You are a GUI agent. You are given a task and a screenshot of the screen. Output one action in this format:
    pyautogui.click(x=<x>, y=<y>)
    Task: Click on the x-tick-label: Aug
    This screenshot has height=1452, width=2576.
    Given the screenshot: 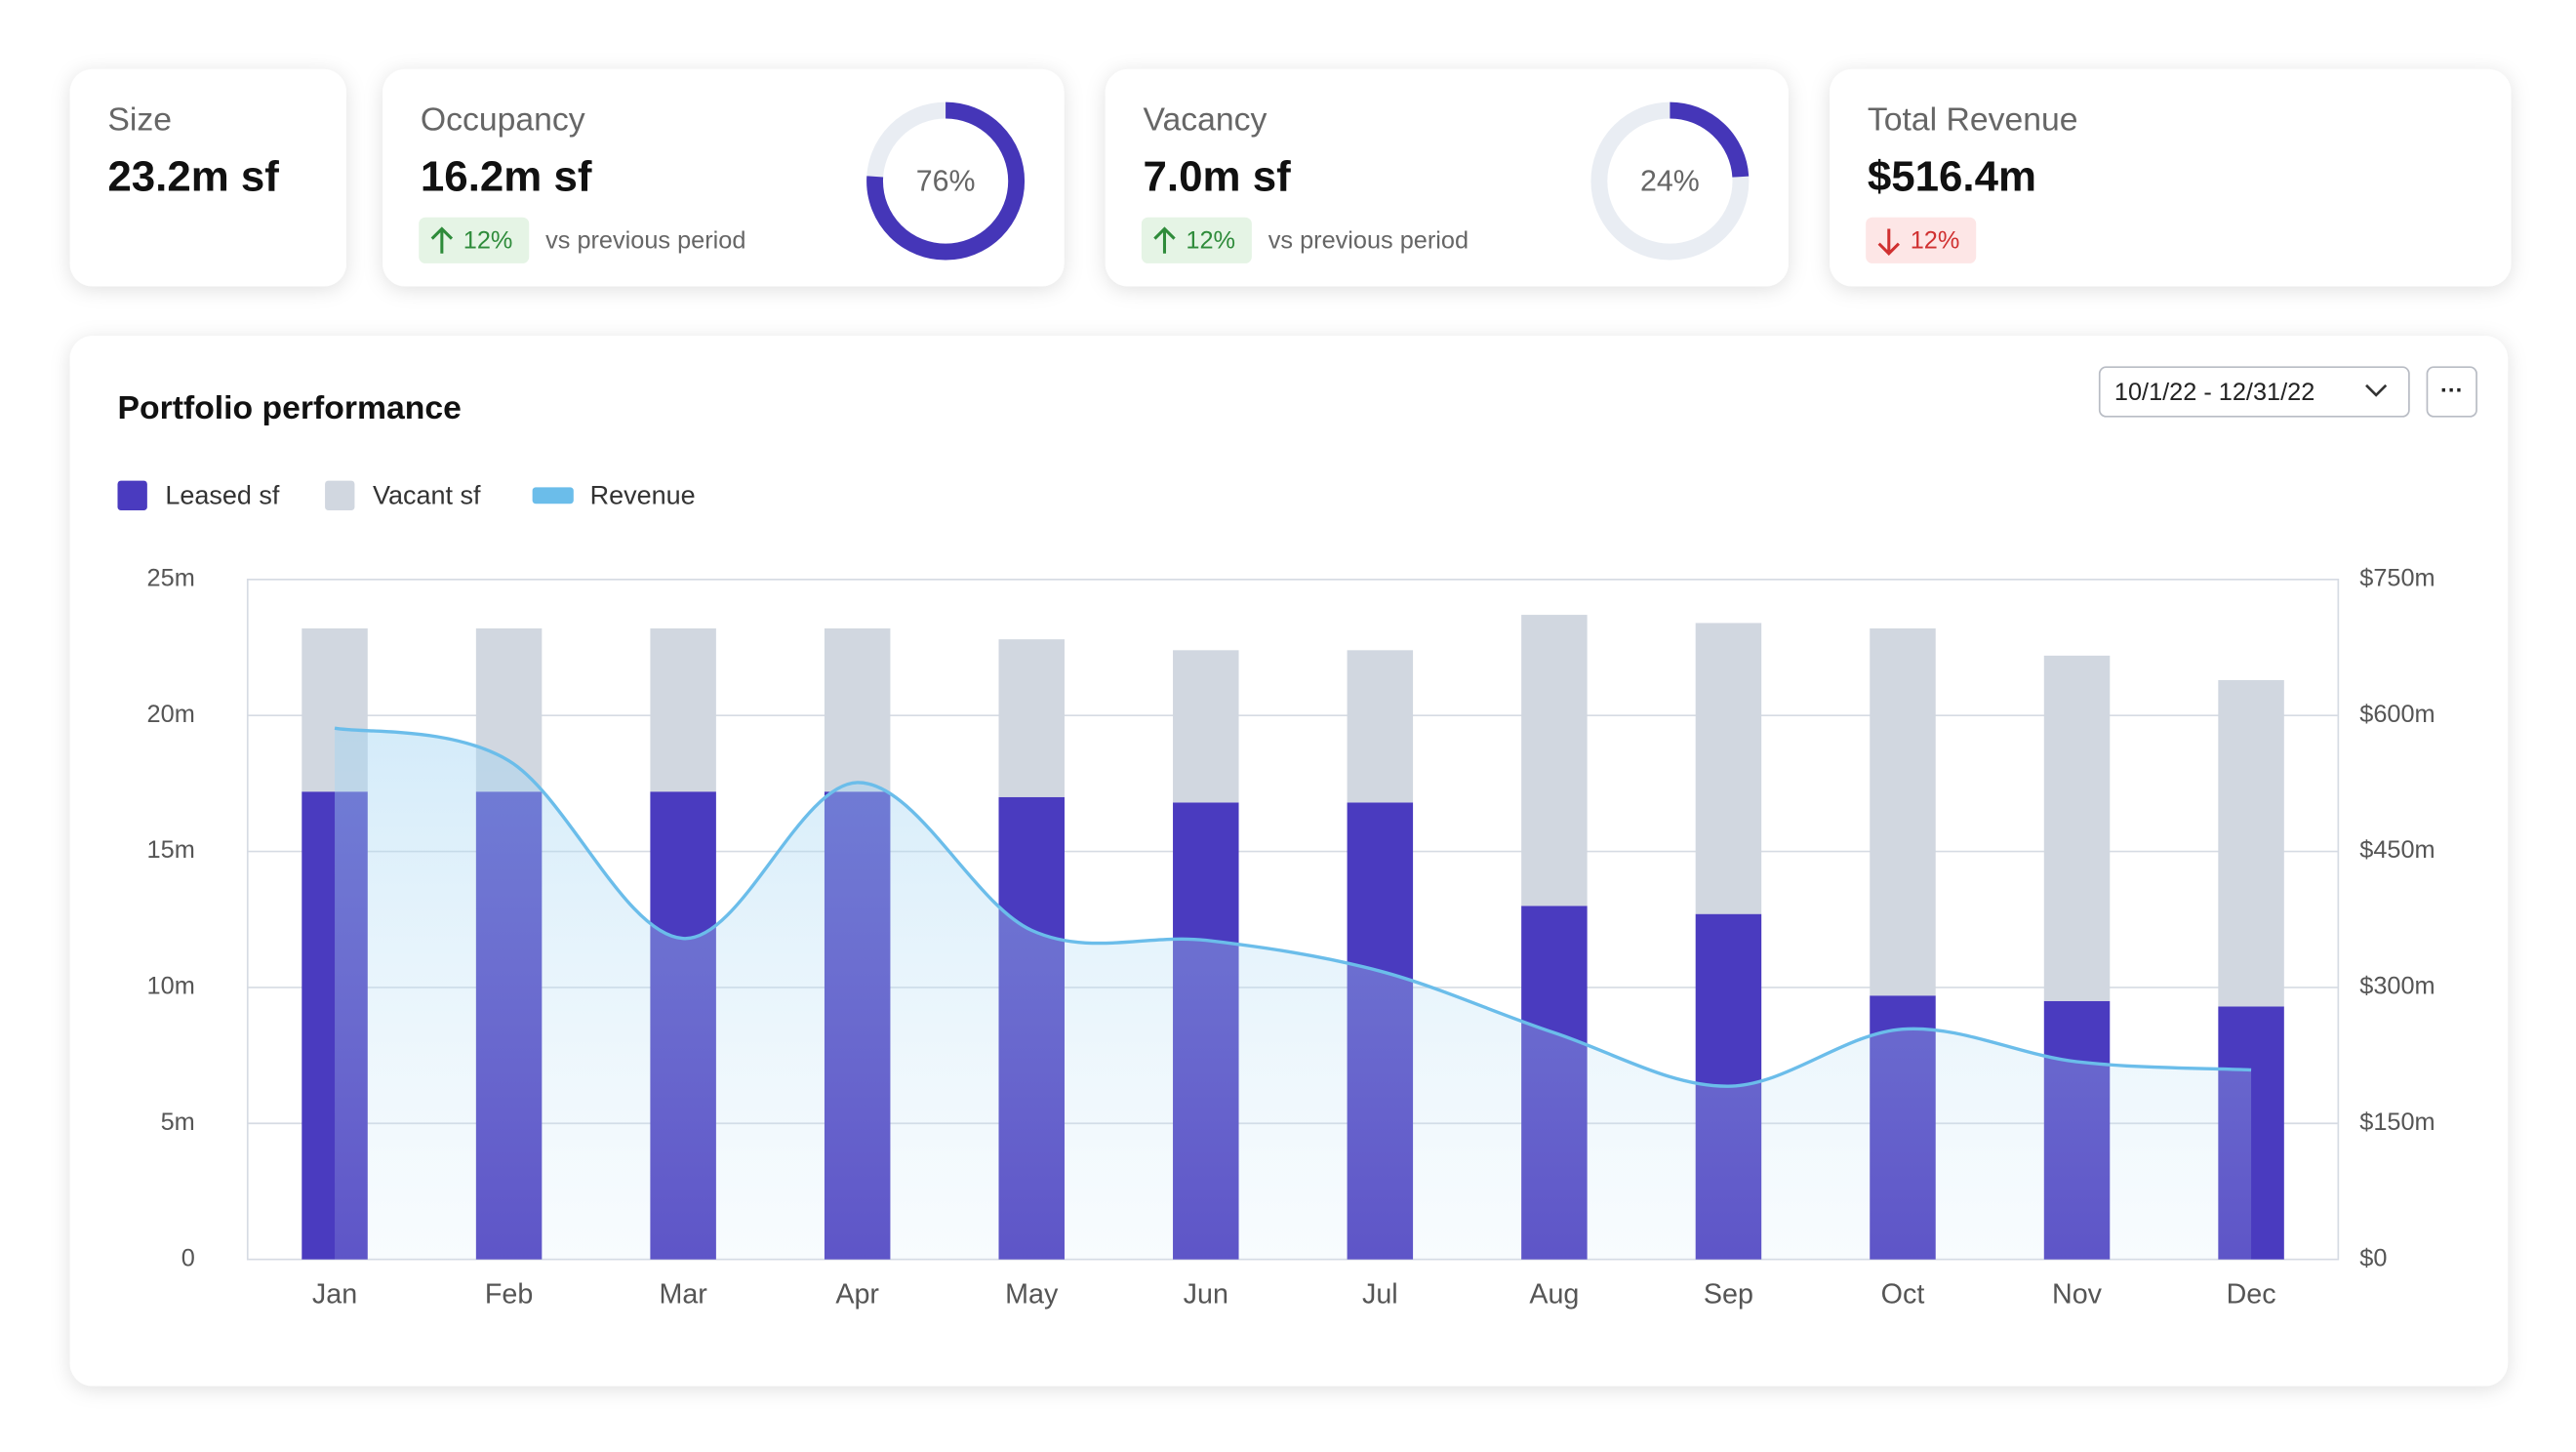 What is the action you would take?
    pyautogui.click(x=1554, y=1294)
    